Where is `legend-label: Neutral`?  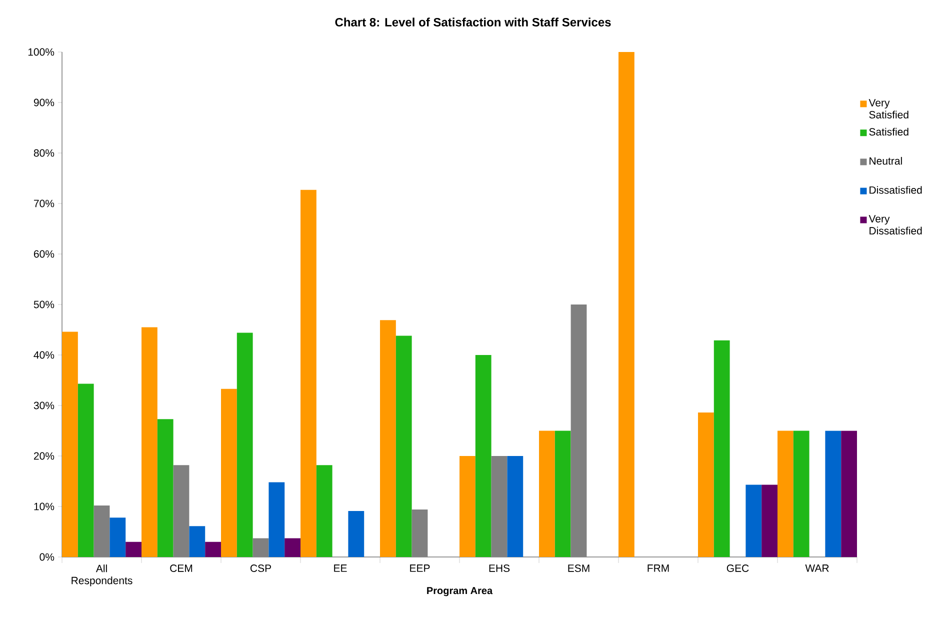 legend-label: Neutral is located at coordinates (886, 160).